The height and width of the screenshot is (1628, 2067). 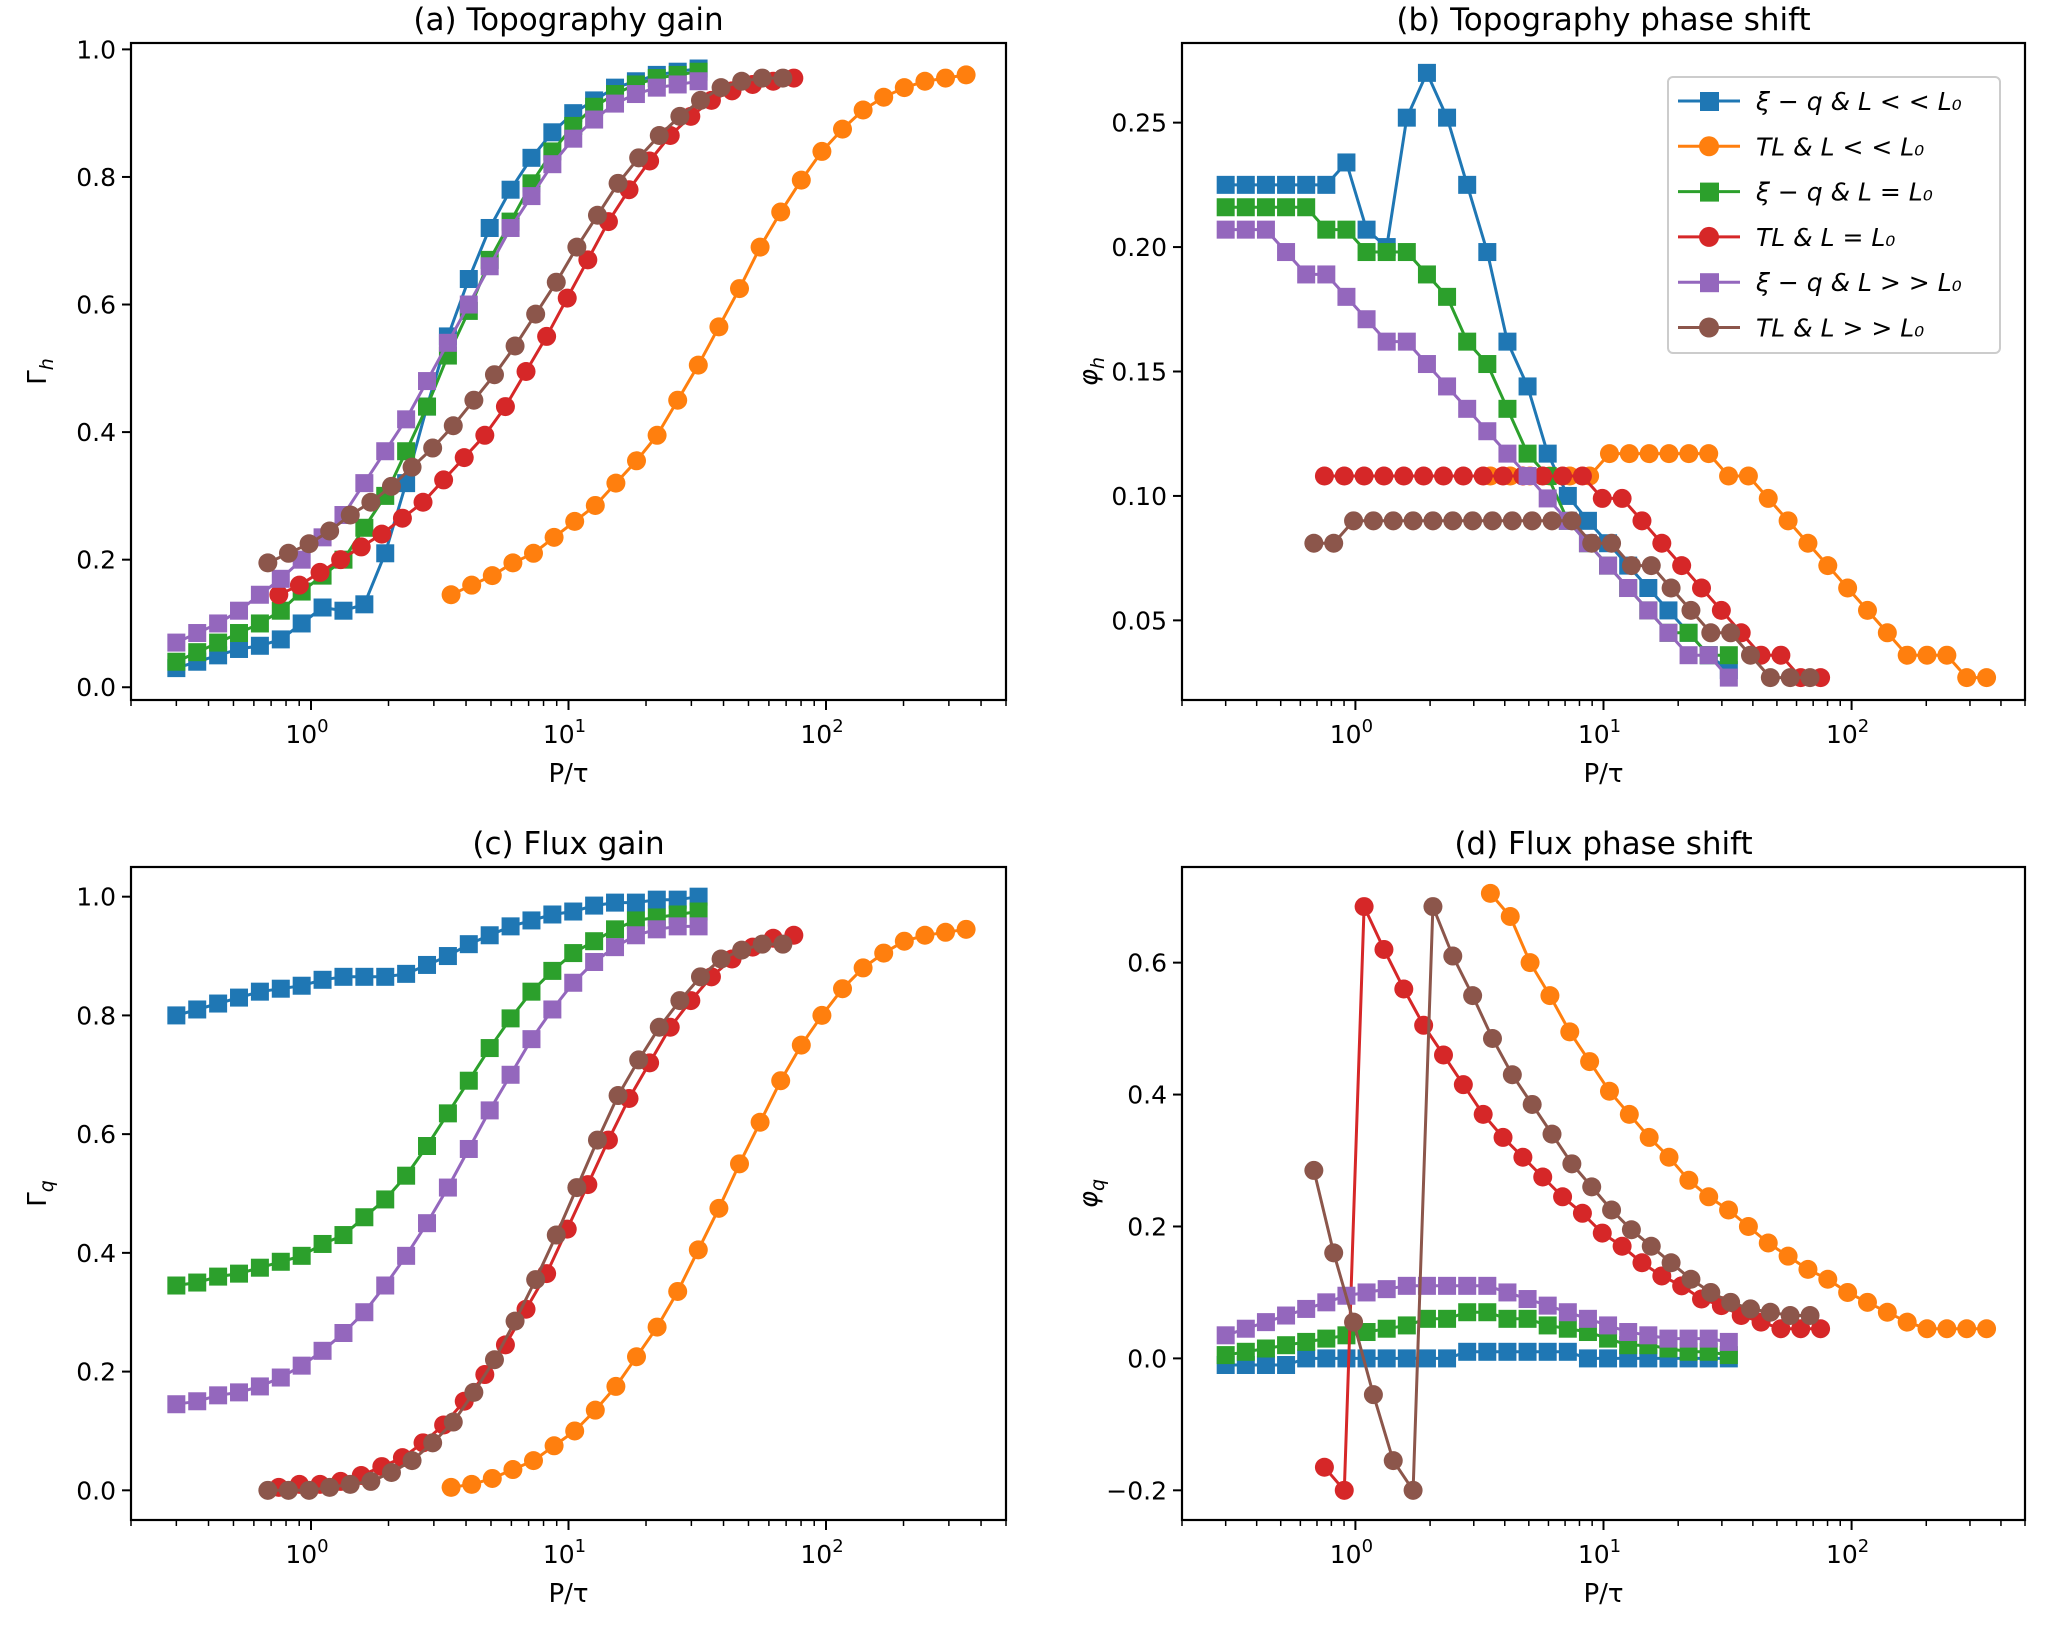 I want to click on series-tl_ll, so click(x=1738, y=1111).